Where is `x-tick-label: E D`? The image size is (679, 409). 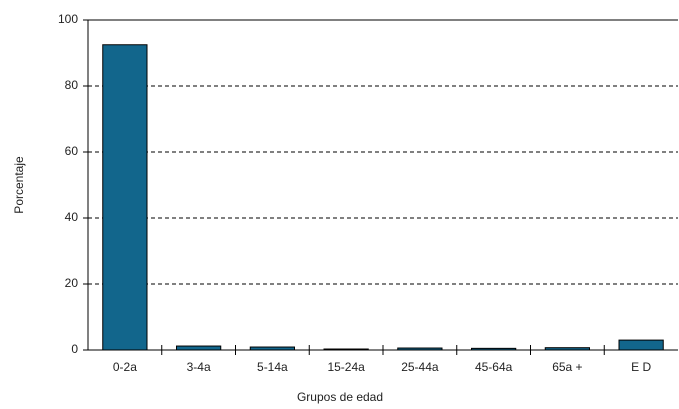 x-tick-label: E D is located at coordinates (641, 367).